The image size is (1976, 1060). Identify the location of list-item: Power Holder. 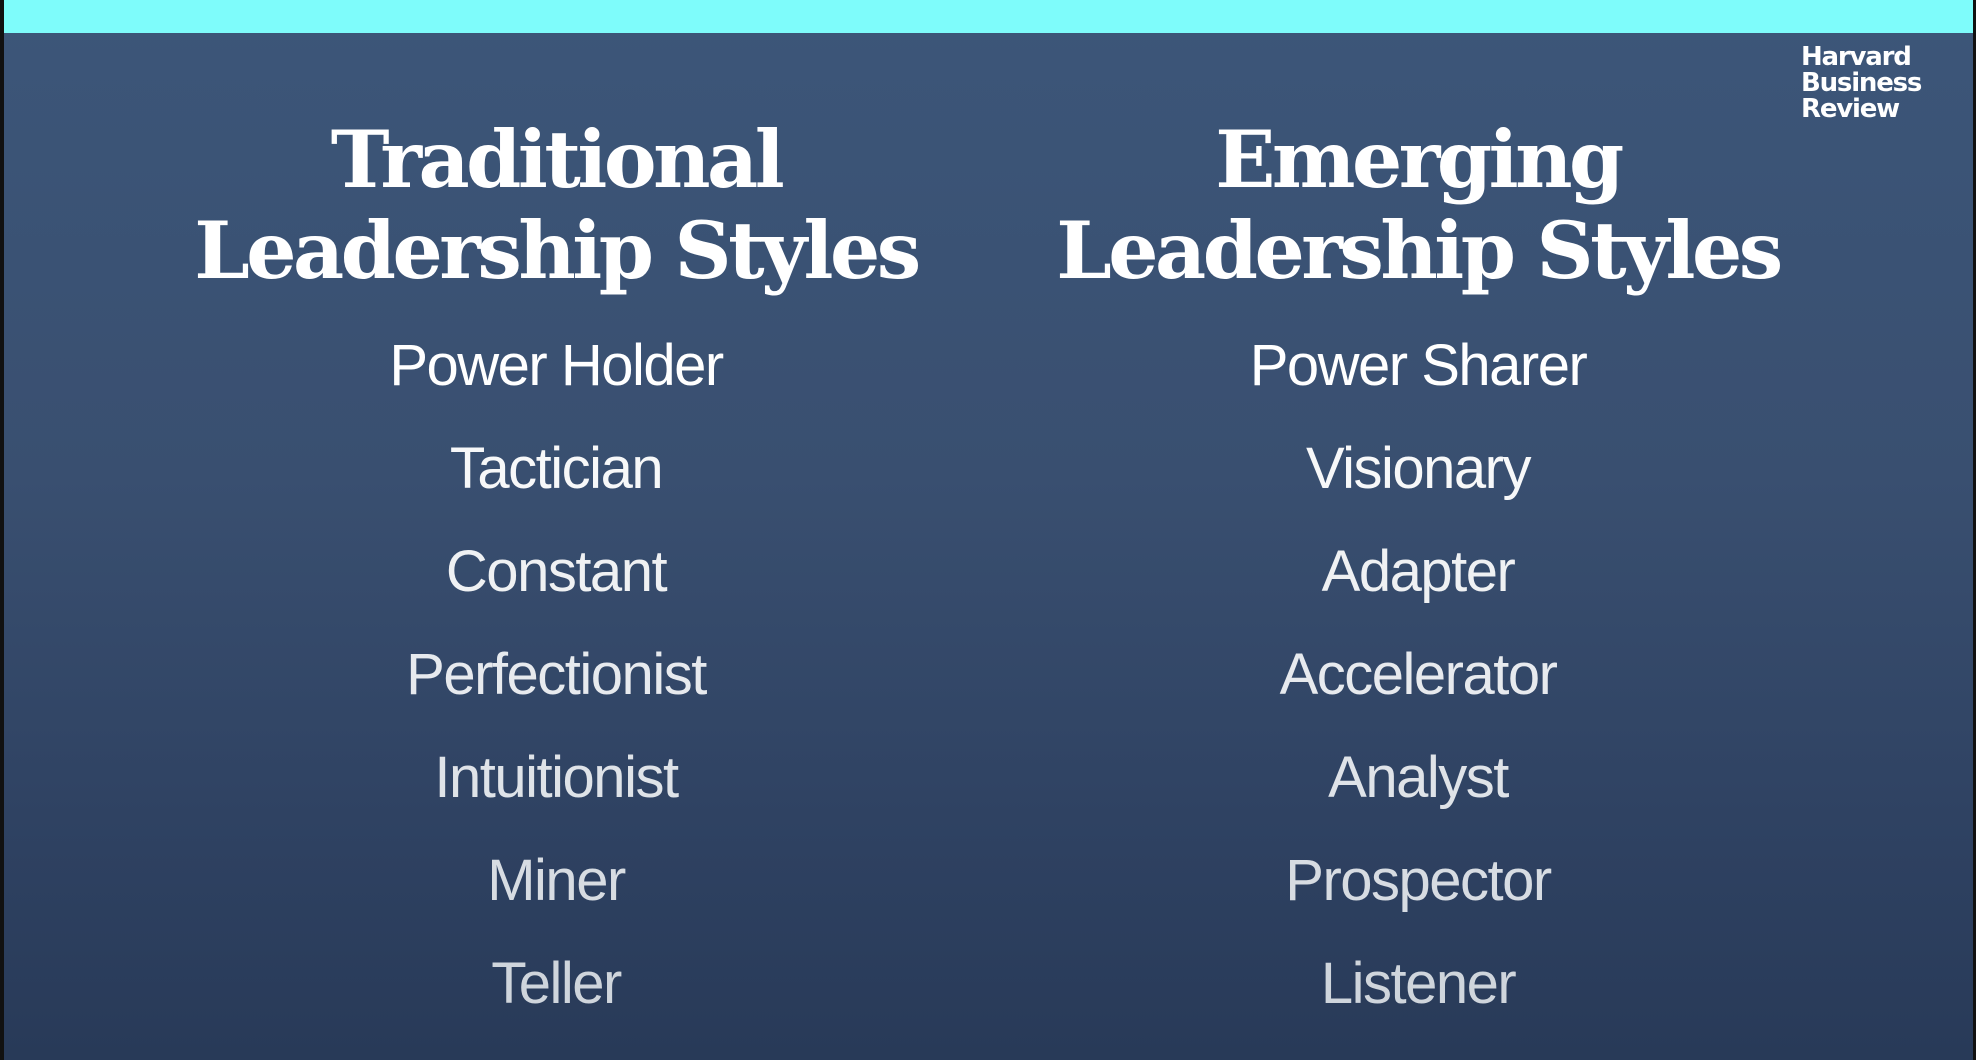
(556, 365).